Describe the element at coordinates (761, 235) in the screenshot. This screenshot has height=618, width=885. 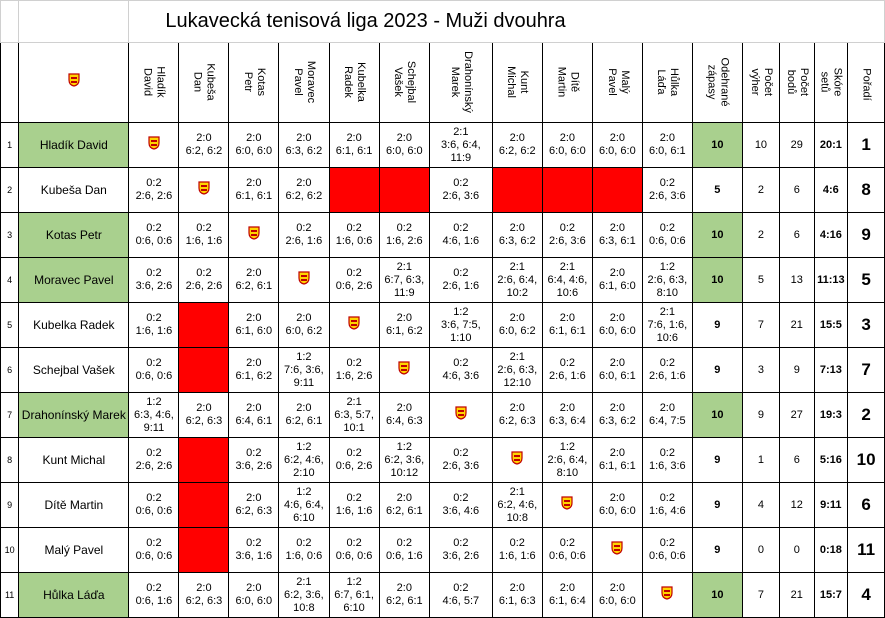
I see `win-count: 2` at that location.